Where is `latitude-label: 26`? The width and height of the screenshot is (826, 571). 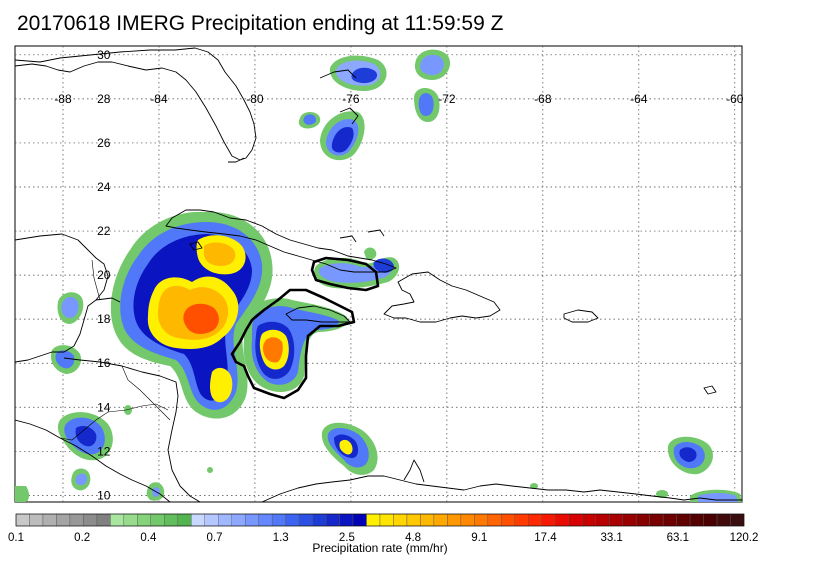 latitude-label: 26 is located at coordinates (104, 143).